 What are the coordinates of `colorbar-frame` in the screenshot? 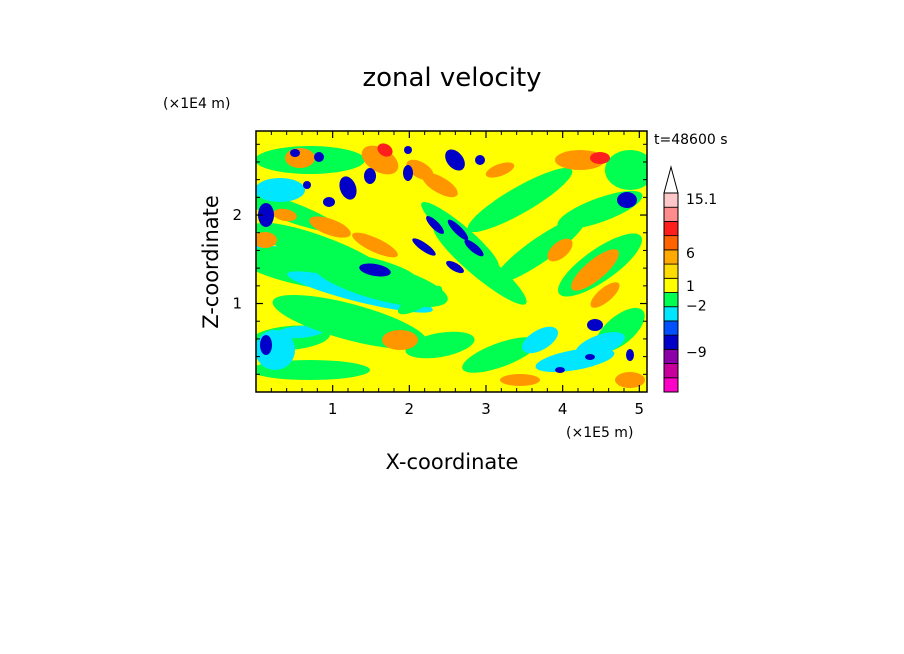 It's located at (671, 292).